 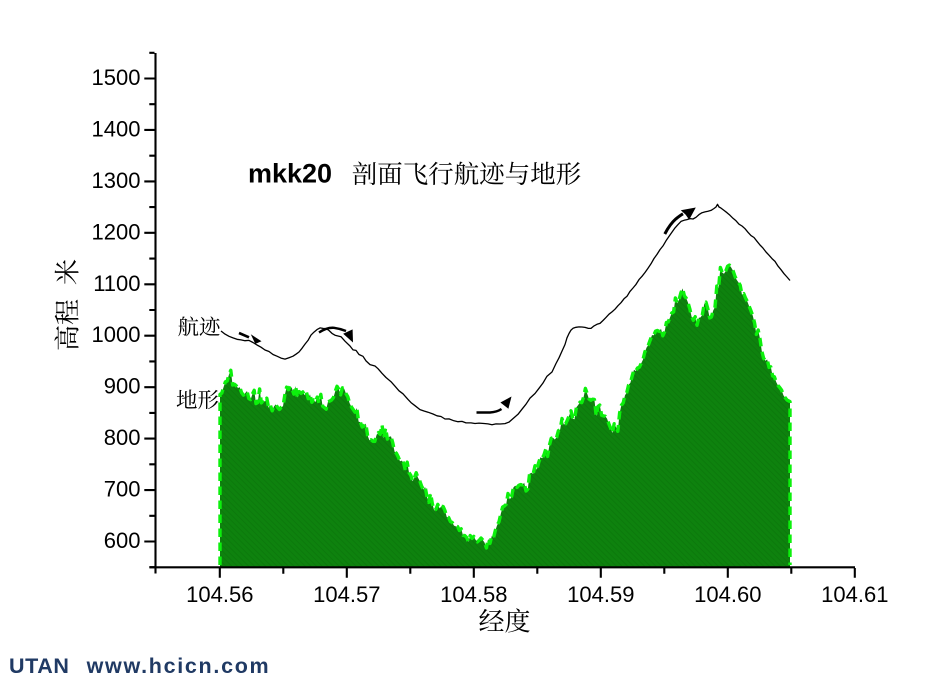 I want to click on svg-text: UTAN, so click(x=39, y=666).